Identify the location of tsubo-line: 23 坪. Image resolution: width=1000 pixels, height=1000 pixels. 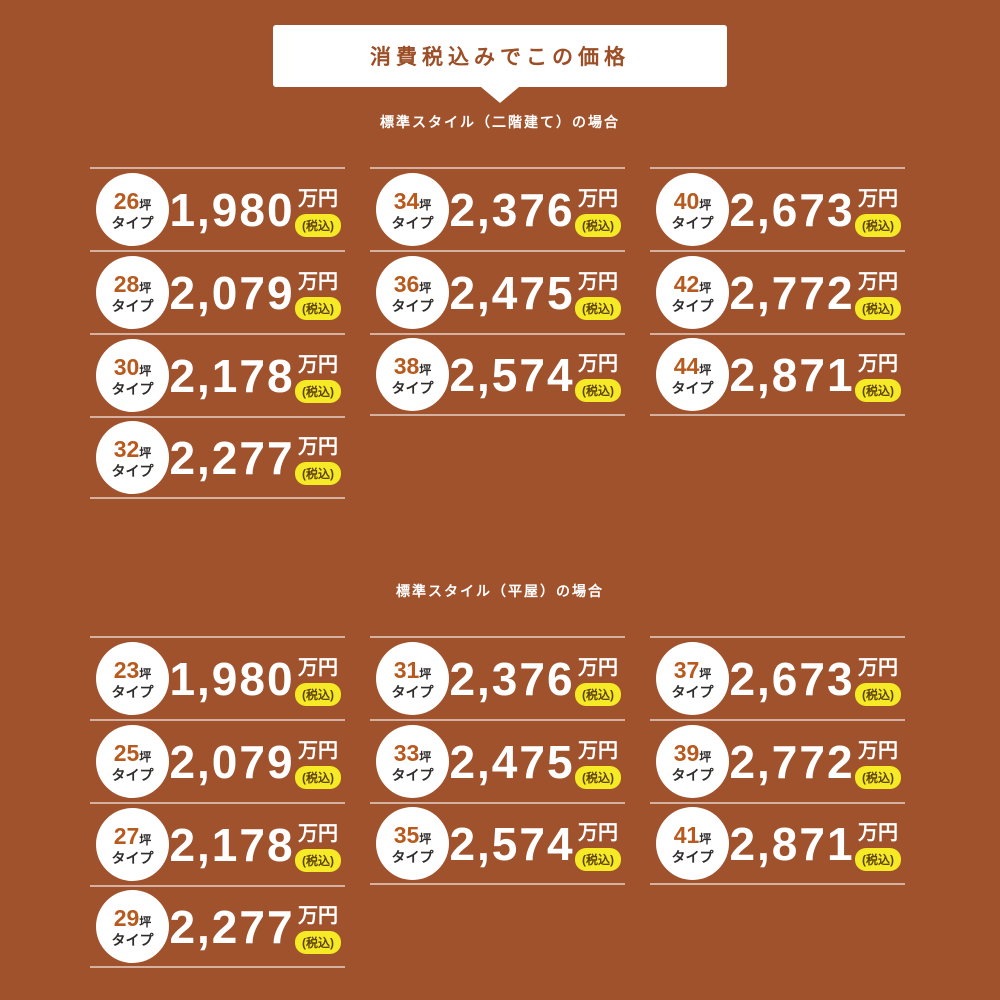
(133, 670).